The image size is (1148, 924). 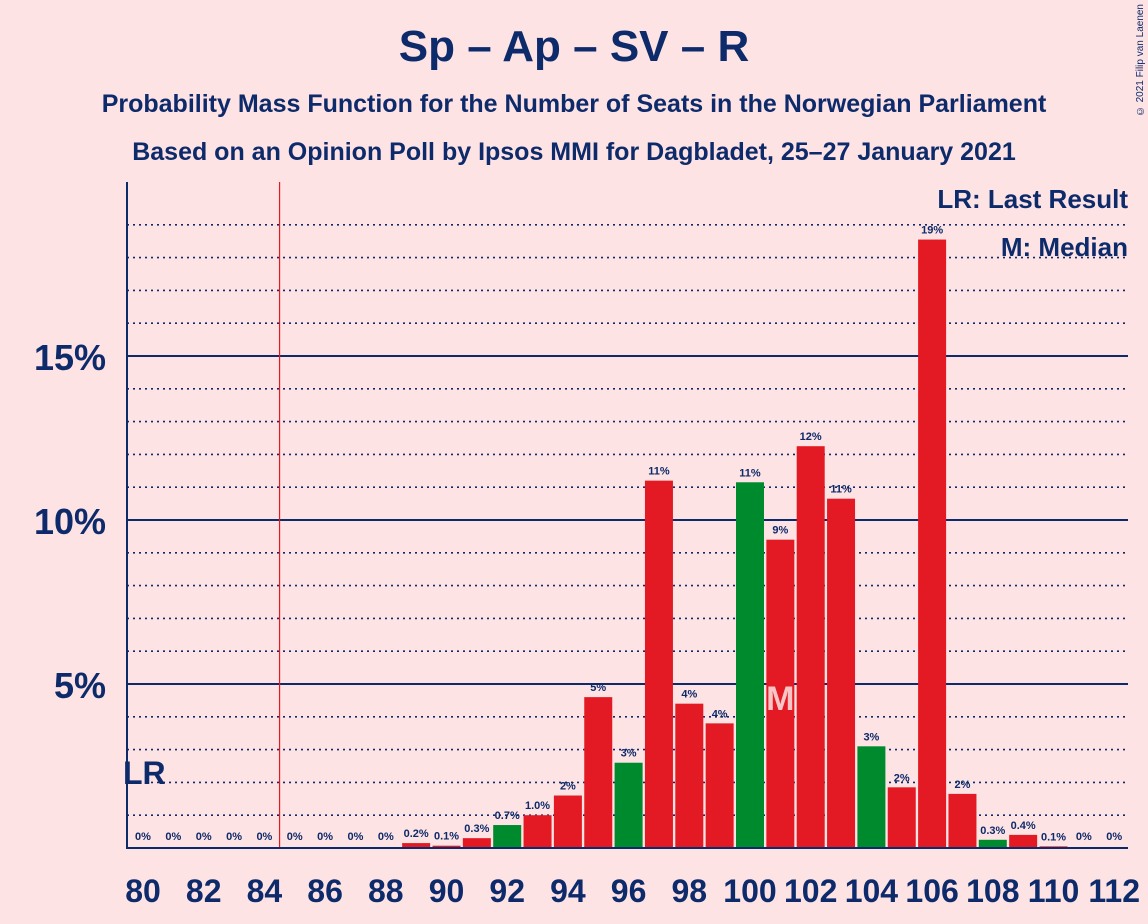 I want to click on legend-last-result: LR: Last Result, so click(x=1032, y=199).